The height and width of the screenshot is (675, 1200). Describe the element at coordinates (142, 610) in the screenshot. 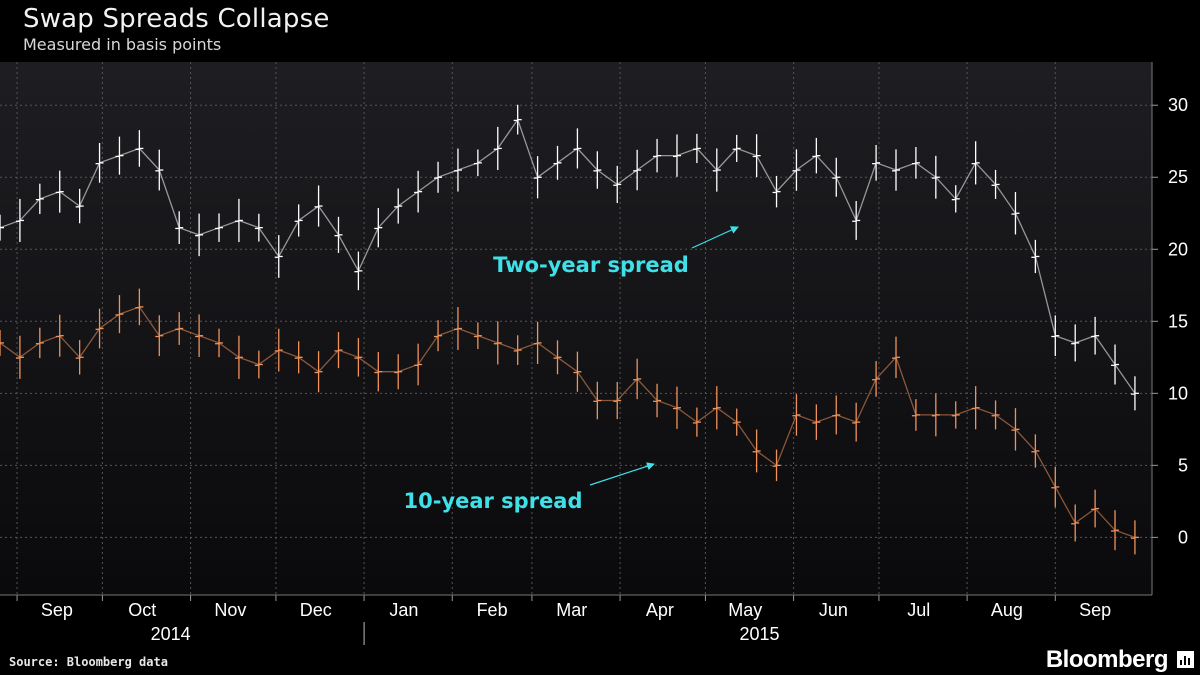

I see `x-tick-label-oct-1: Oct` at that location.